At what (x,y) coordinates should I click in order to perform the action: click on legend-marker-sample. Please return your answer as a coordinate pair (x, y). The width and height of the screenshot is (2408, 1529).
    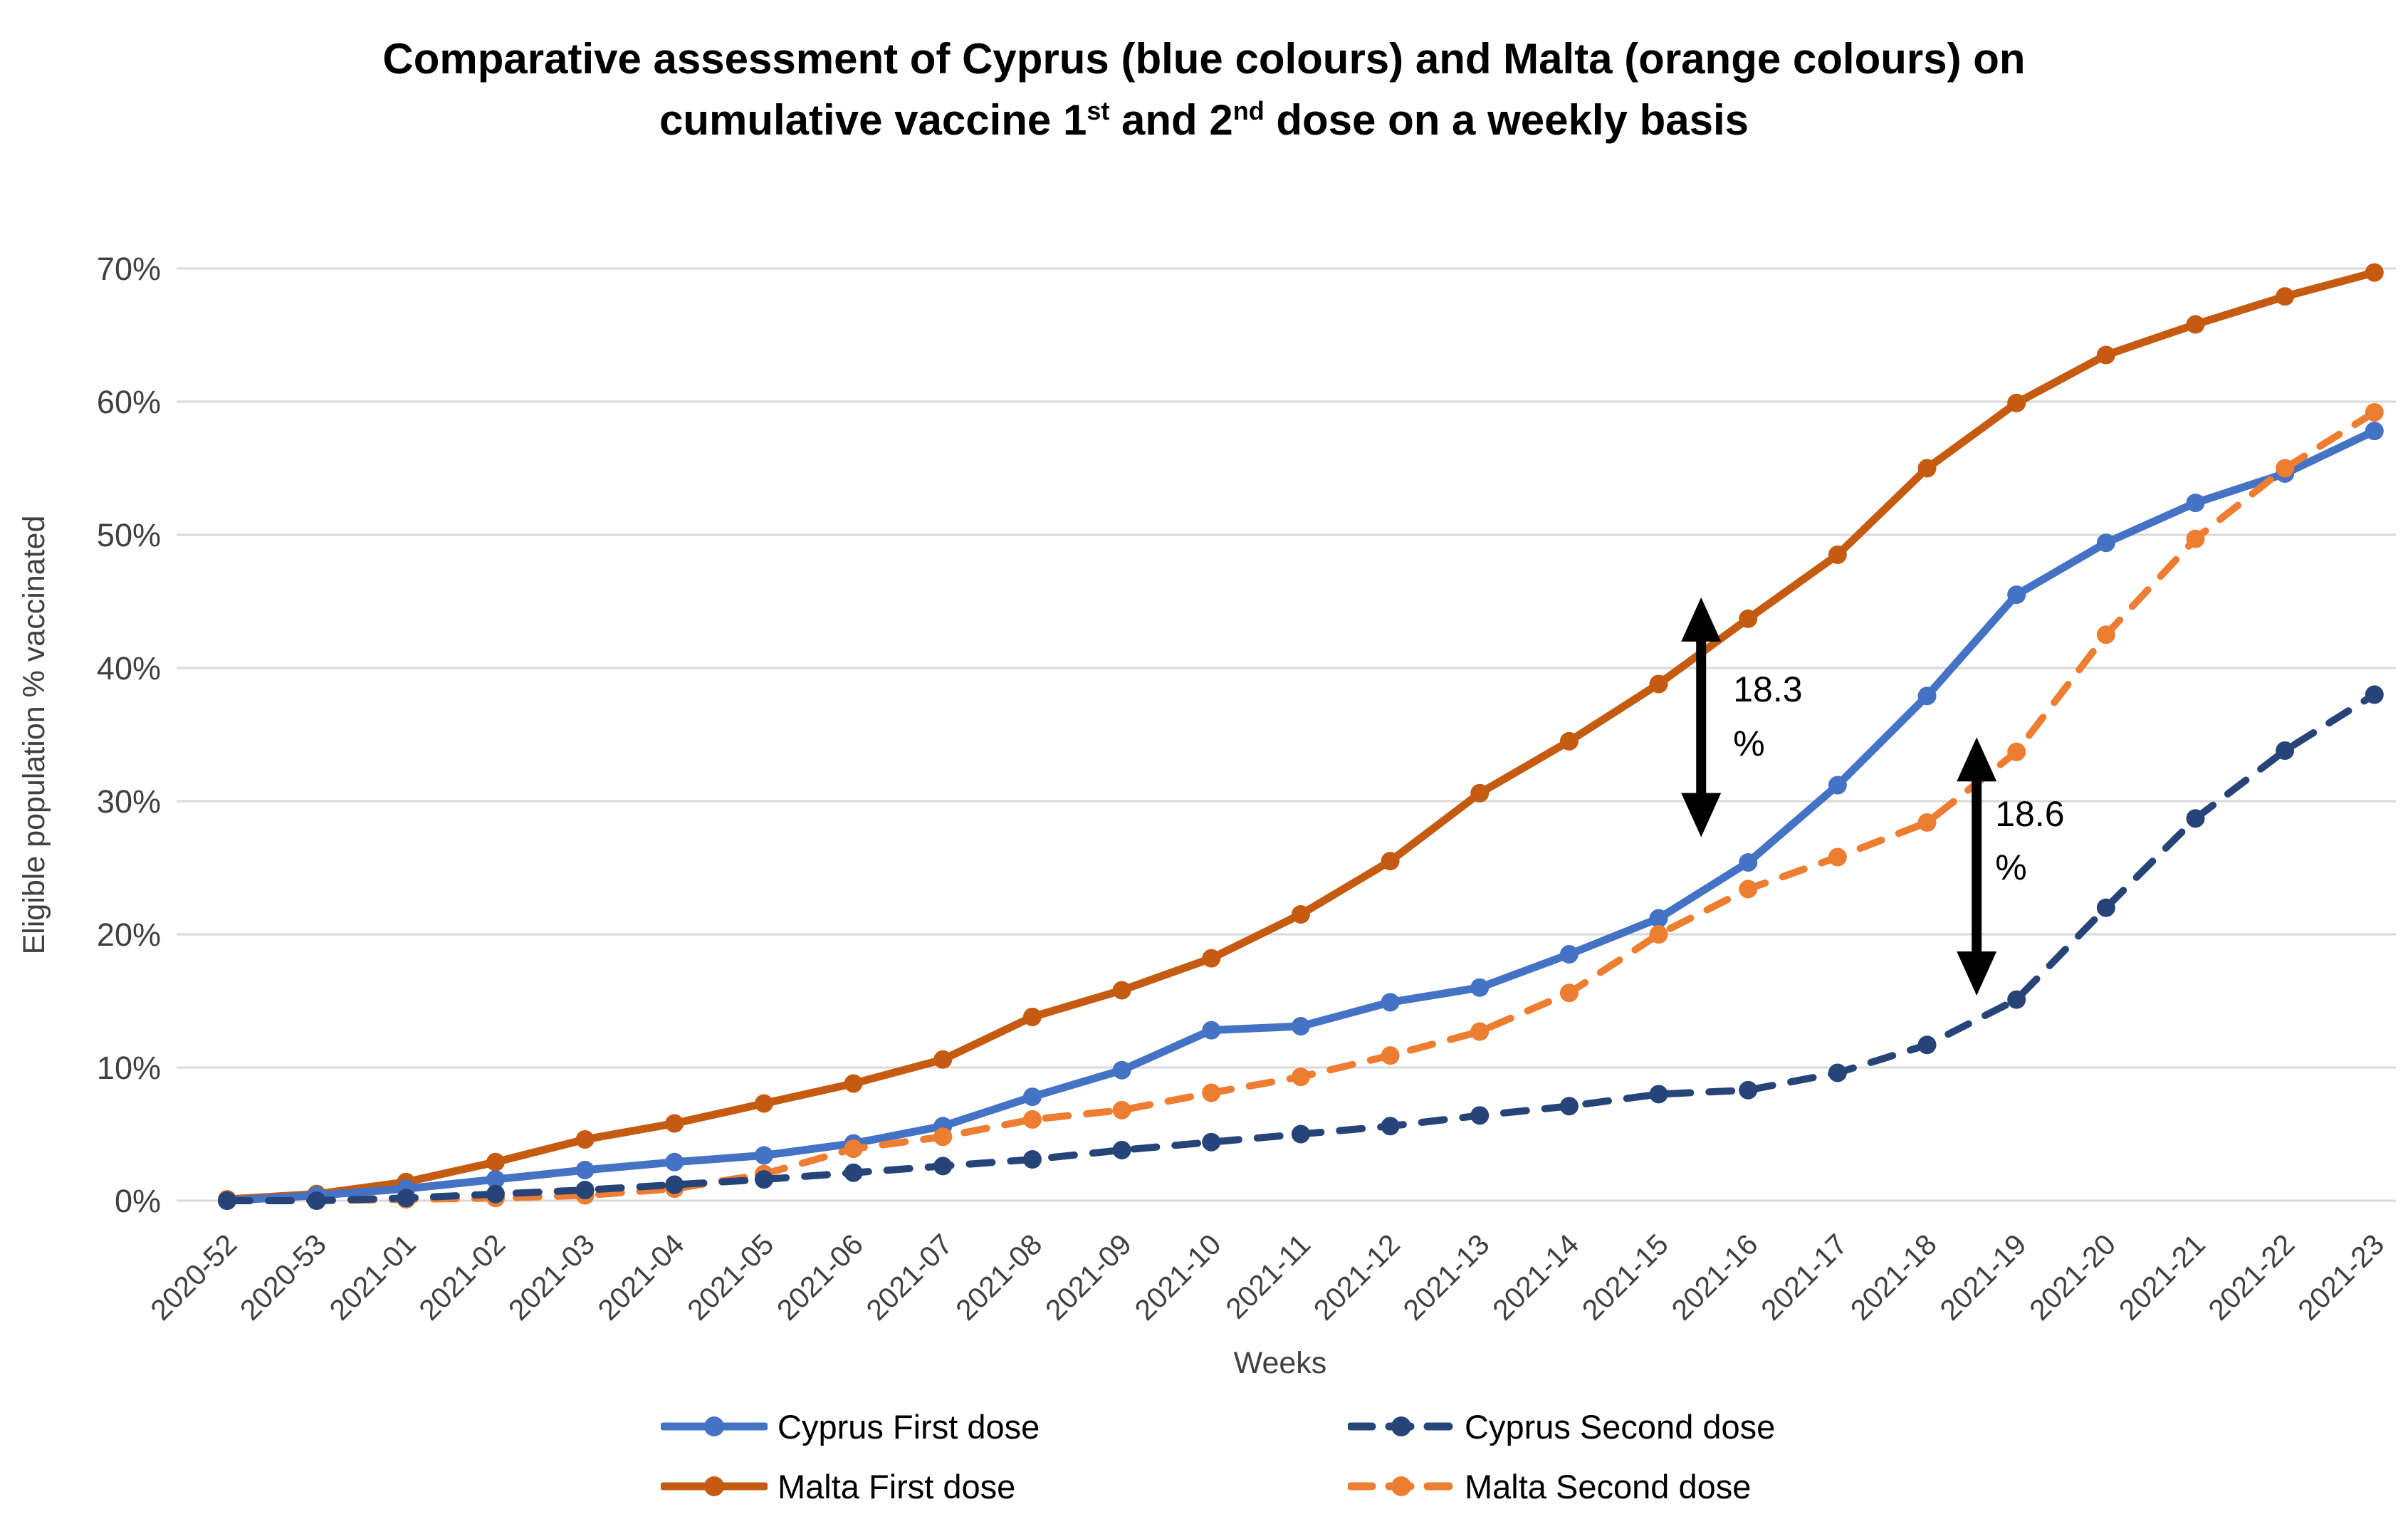
    Looking at the image, I should click on (1401, 1486).